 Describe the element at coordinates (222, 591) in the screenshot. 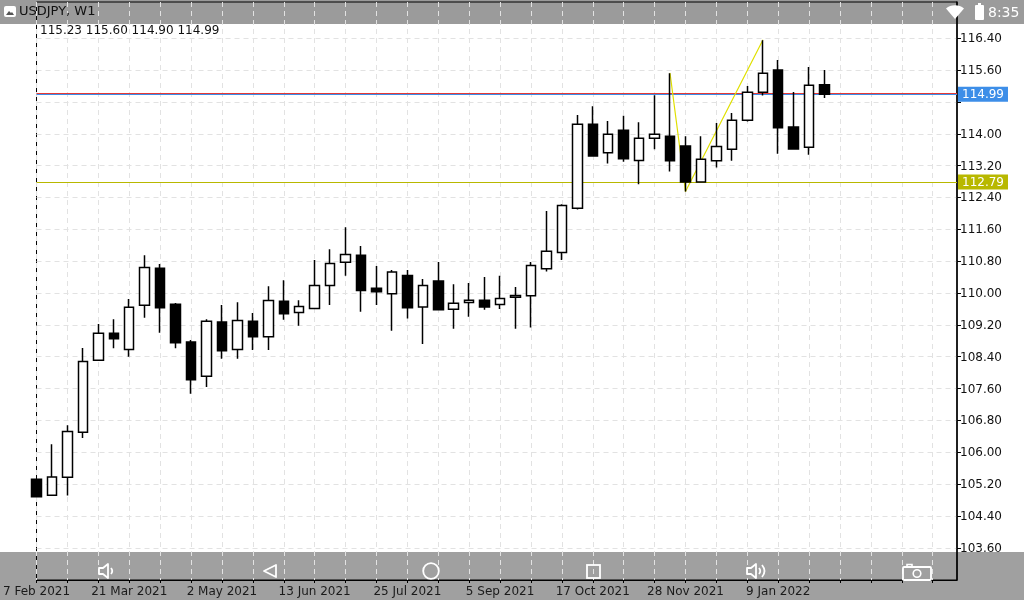

I see `x-tick-label: 2 May 2021` at that location.